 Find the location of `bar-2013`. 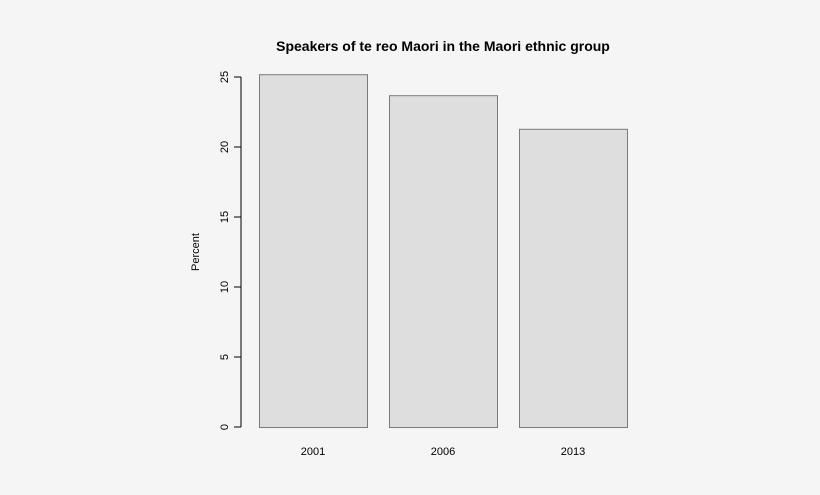

bar-2013 is located at coordinates (573, 278).